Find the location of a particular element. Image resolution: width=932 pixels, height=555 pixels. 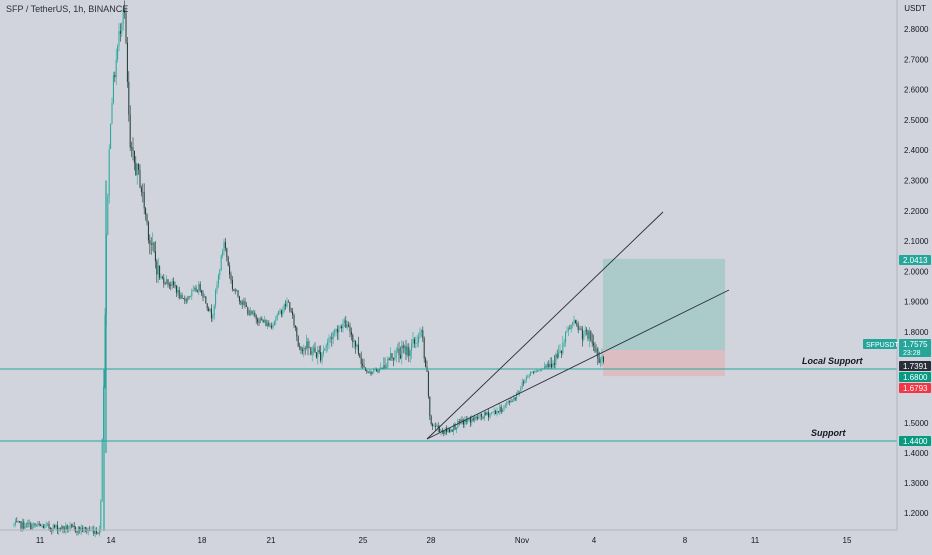

lower-trendline is located at coordinates (578, 364).